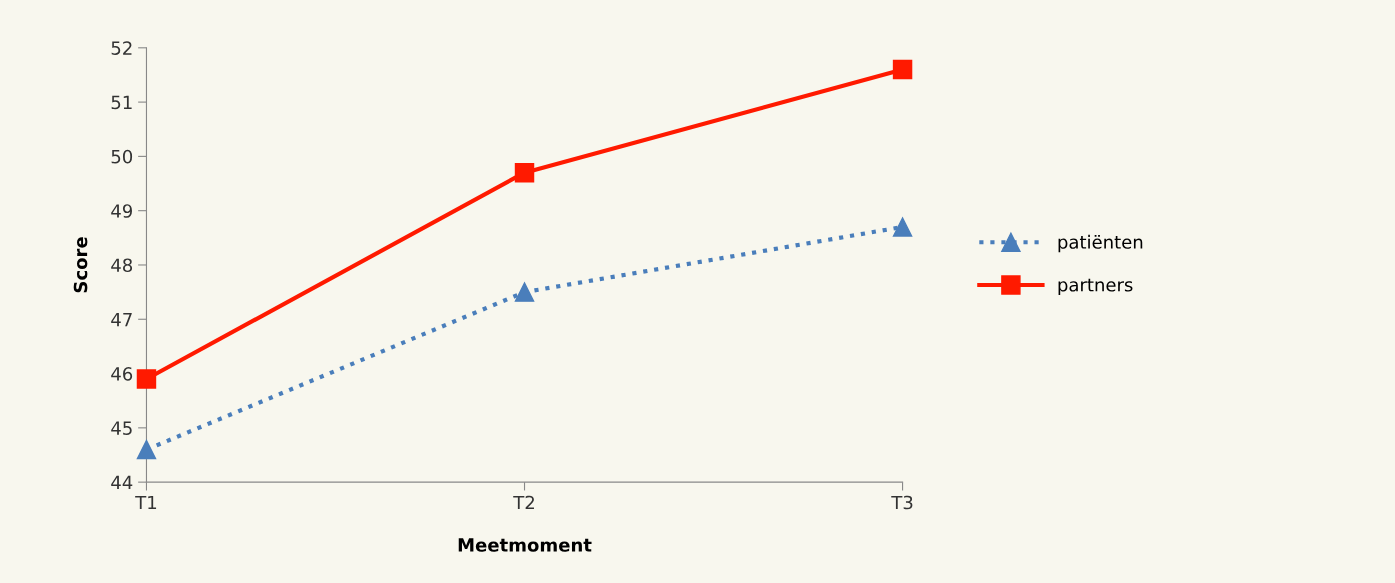 The height and width of the screenshot is (583, 1395). What do you see at coordinates (146, 502) in the screenshot?
I see `x-tick-label: T1` at bounding box center [146, 502].